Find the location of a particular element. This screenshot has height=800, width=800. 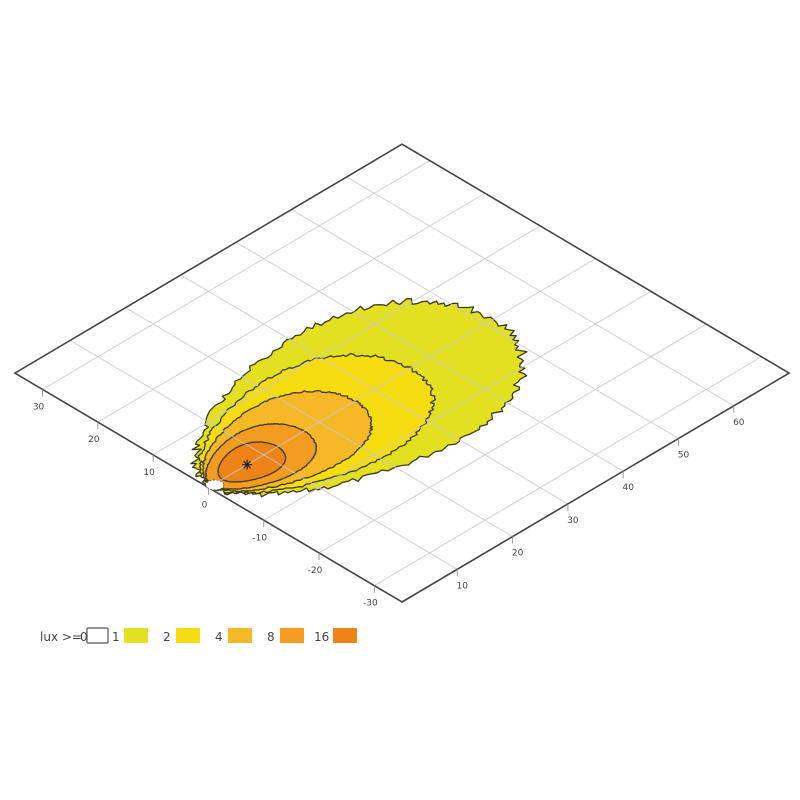

x-tick-label: 60 is located at coordinates (739, 423).